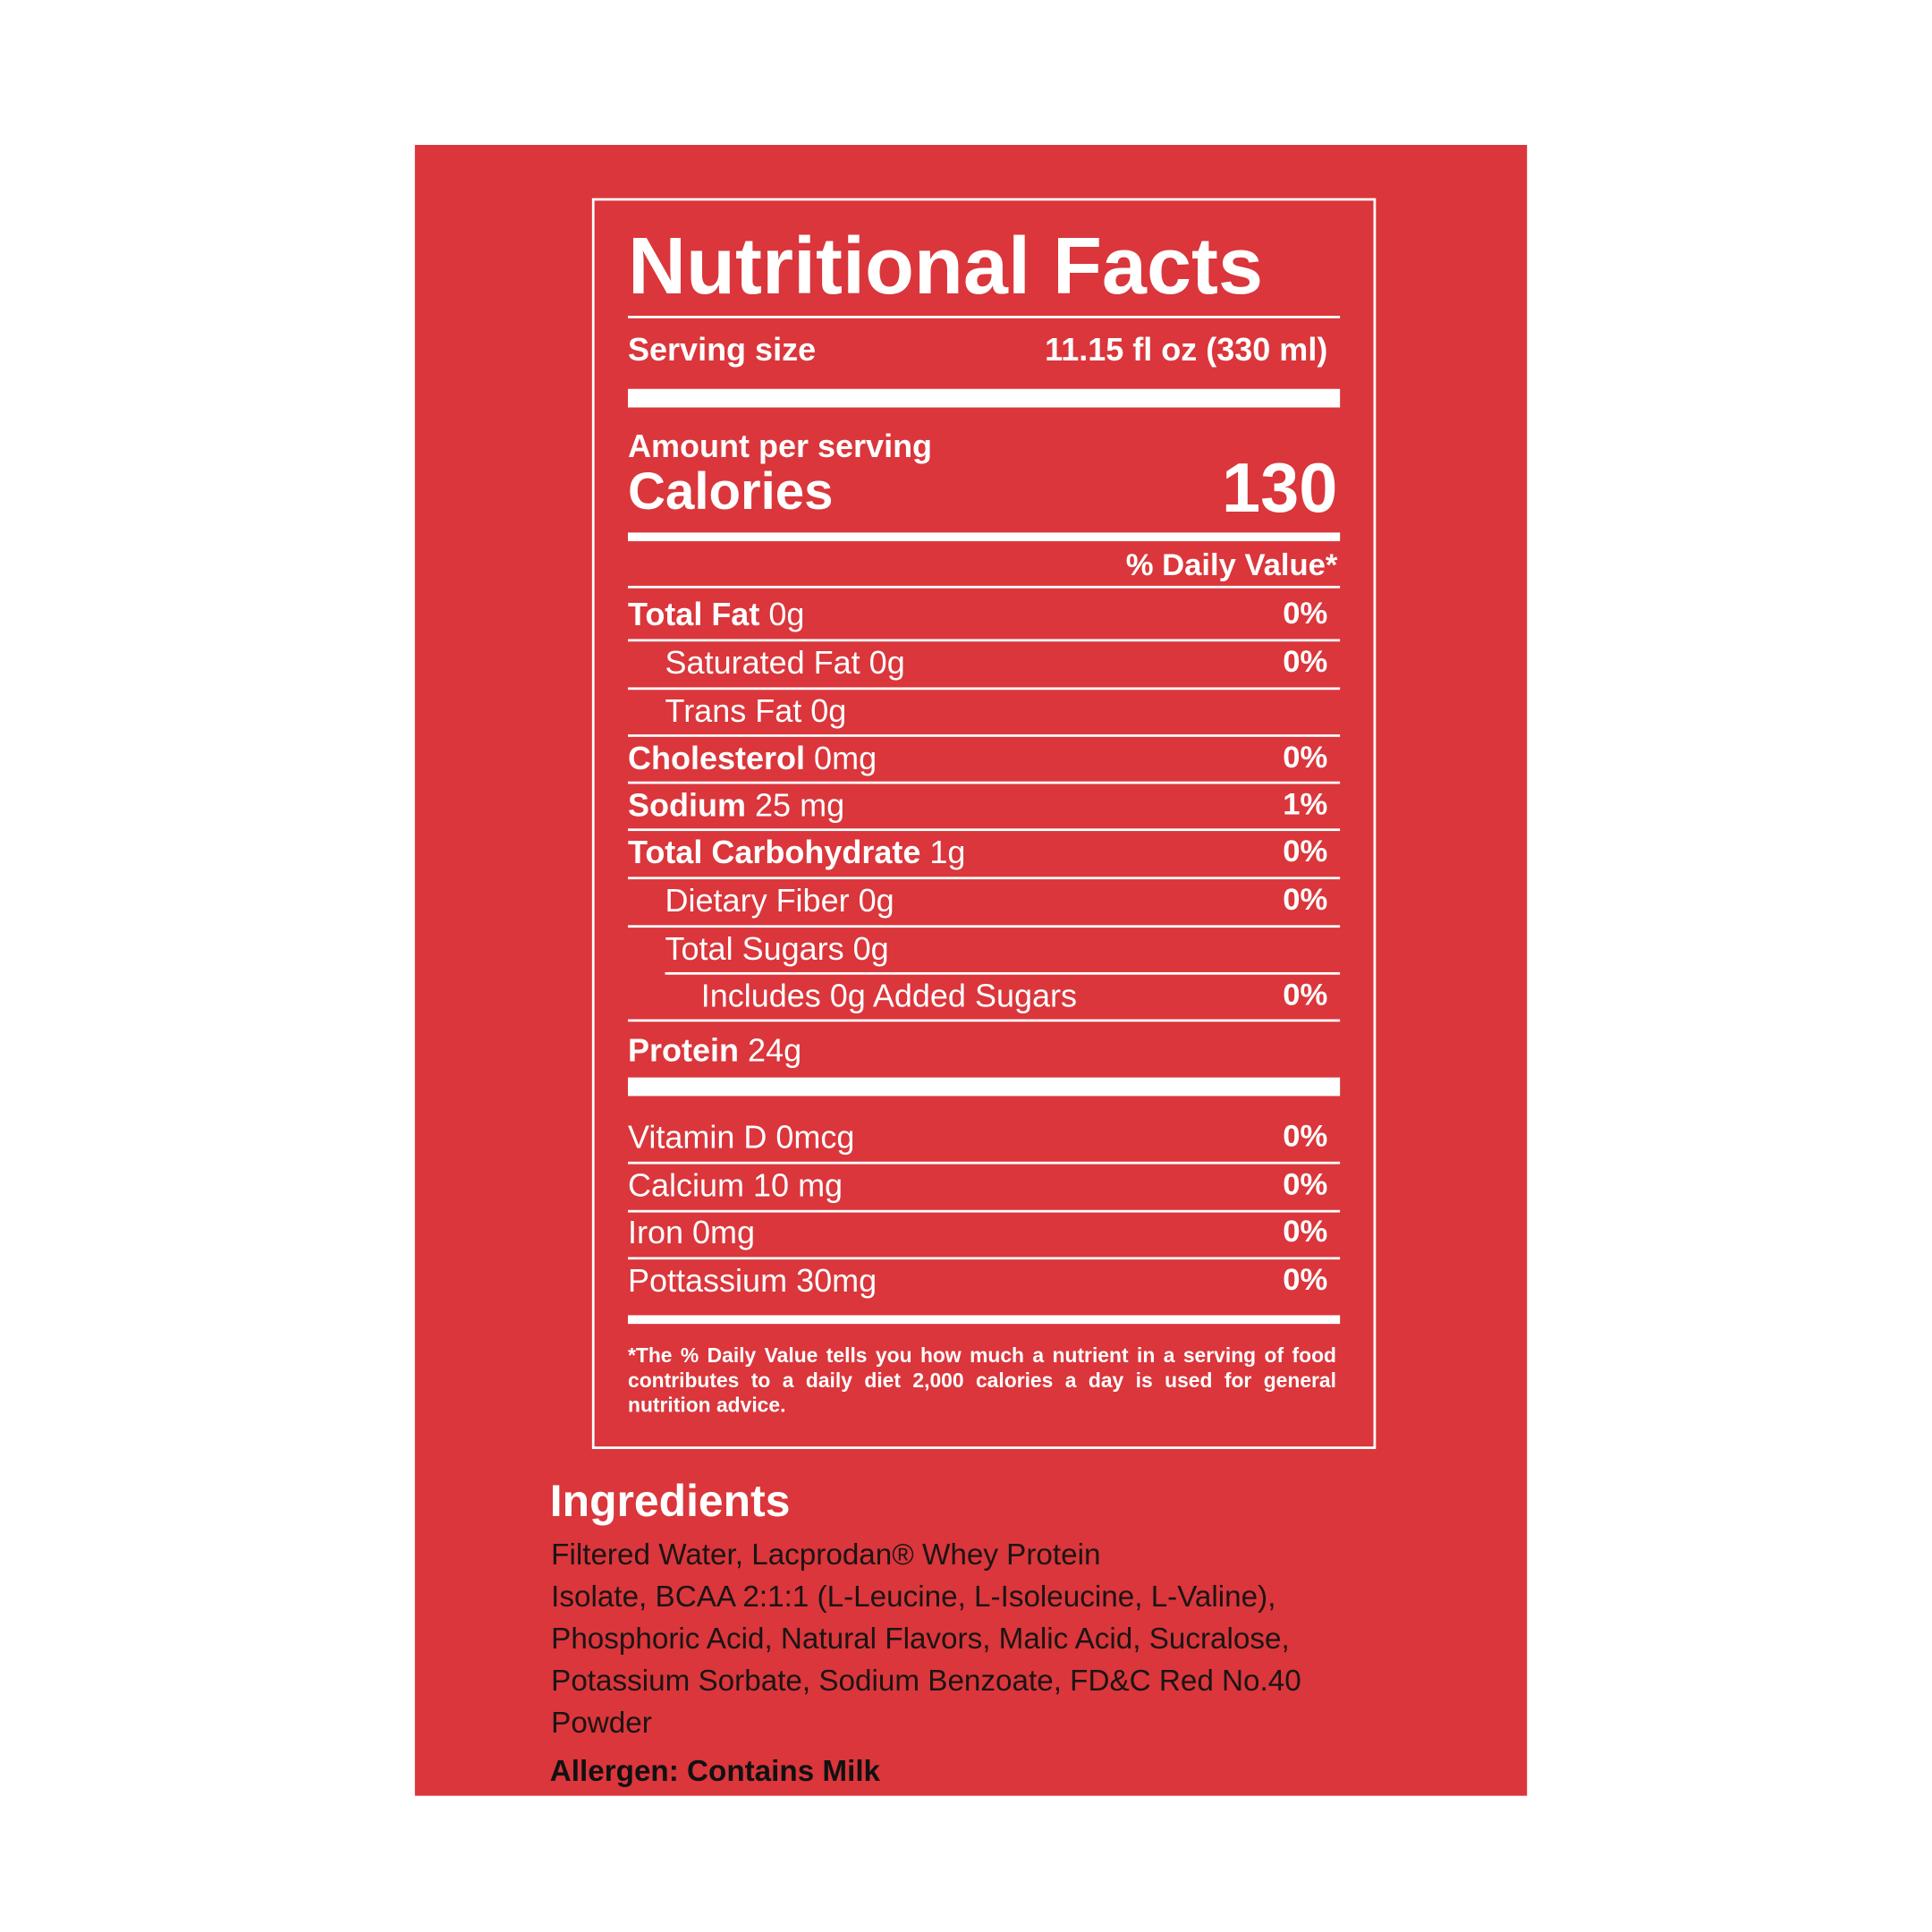 The image size is (1932, 1932). Describe the element at coordinates (779, 900) in the screenshot. I see `nutrient-dietary-fiber: Dietary Fiber 0g` at that location.